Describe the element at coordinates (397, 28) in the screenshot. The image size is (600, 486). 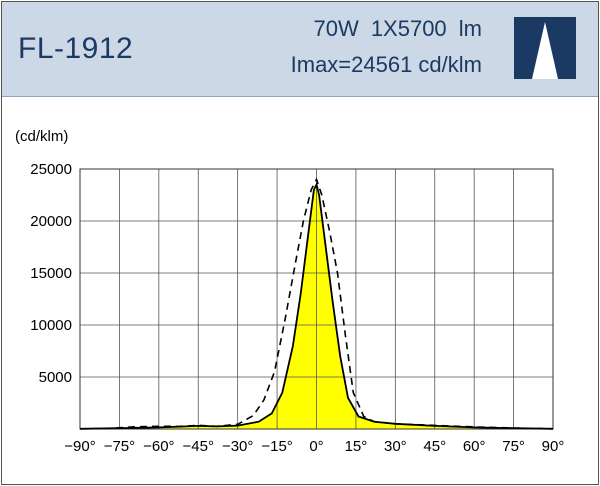
I see `power-spec: 70W 1X5700 lm` at that location.